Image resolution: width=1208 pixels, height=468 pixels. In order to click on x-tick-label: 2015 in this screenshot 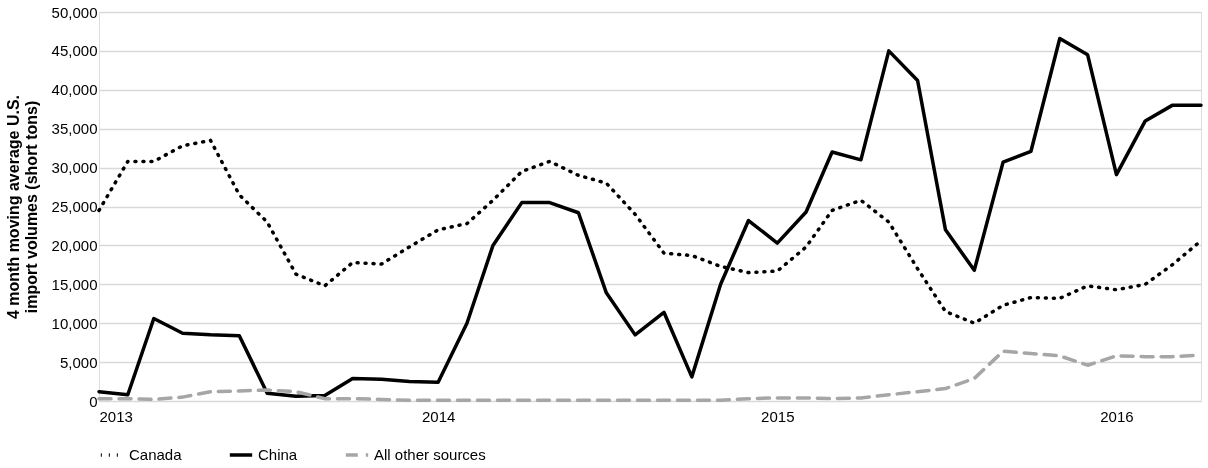, I will do `click(778, 416)`.